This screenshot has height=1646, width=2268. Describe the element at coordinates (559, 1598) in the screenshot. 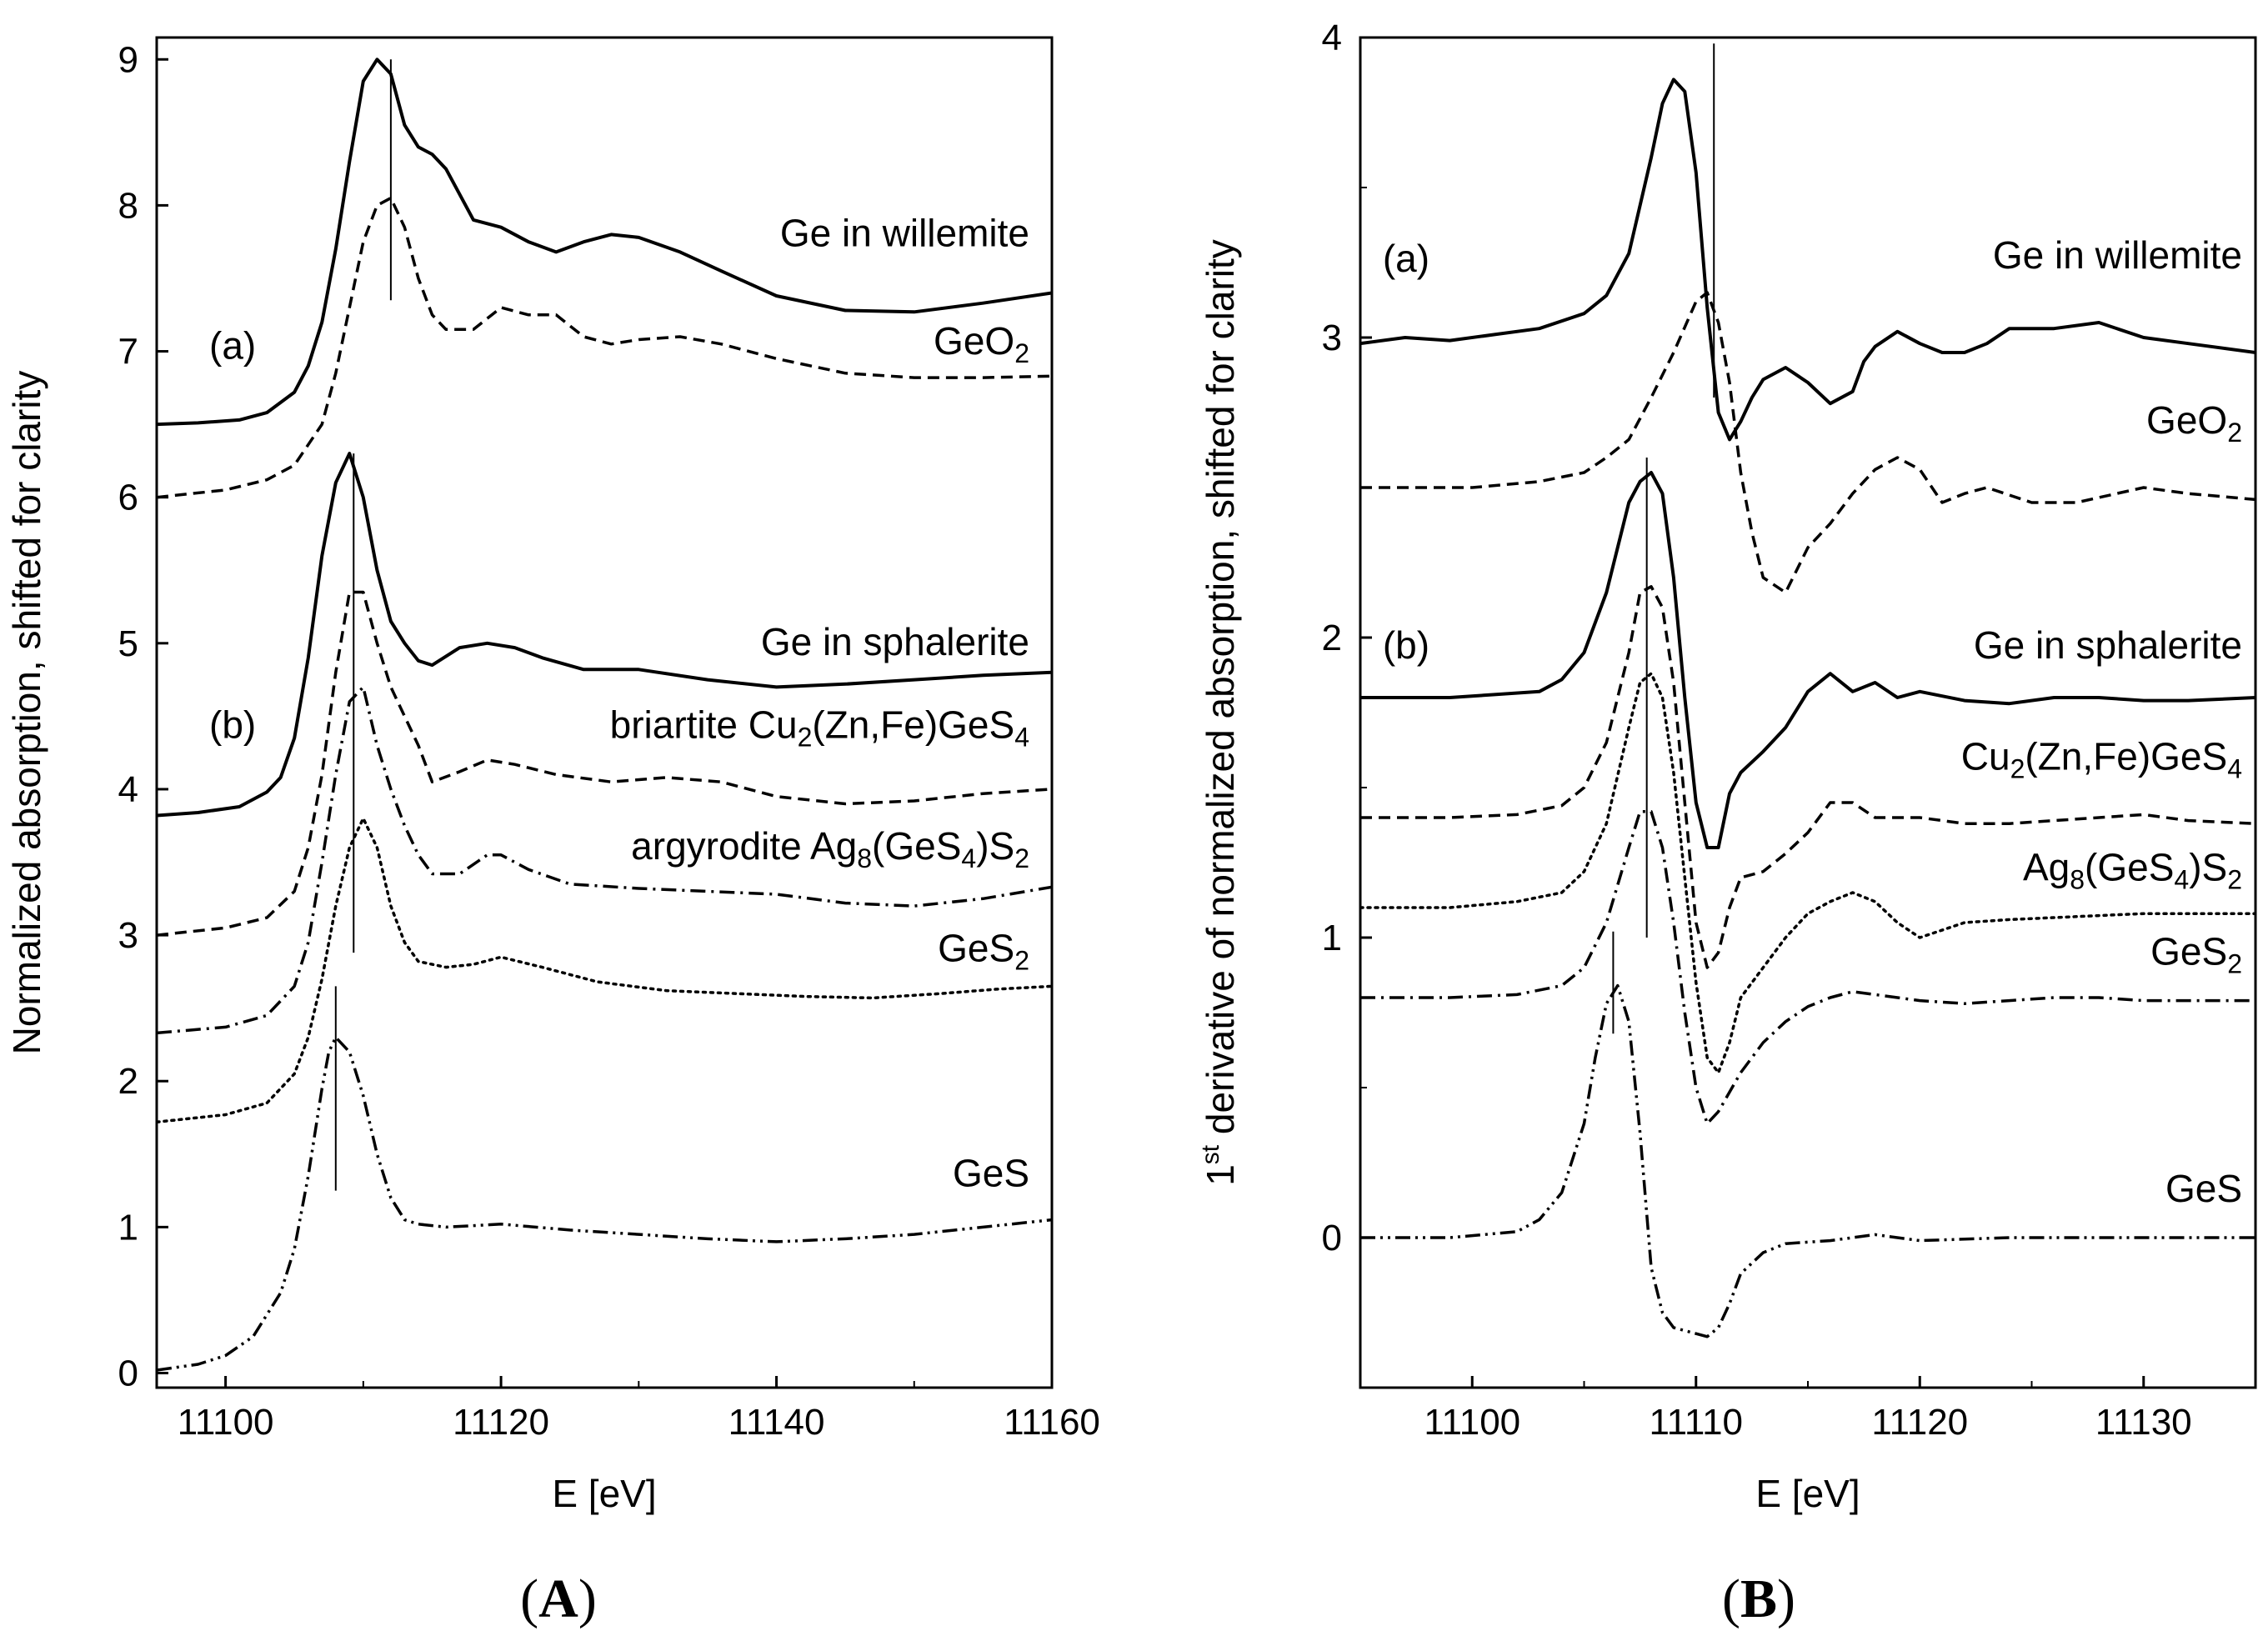

I see `panel-label: (A)` at that location.